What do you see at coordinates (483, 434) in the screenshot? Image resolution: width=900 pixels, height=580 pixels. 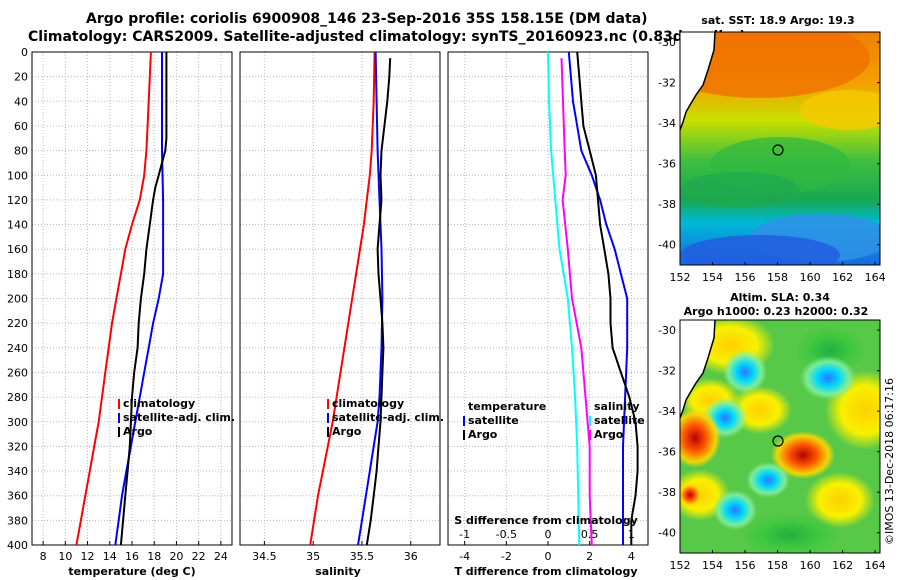 I see `legend-temperature-argo: Argo` at bounding box center [483, 434].